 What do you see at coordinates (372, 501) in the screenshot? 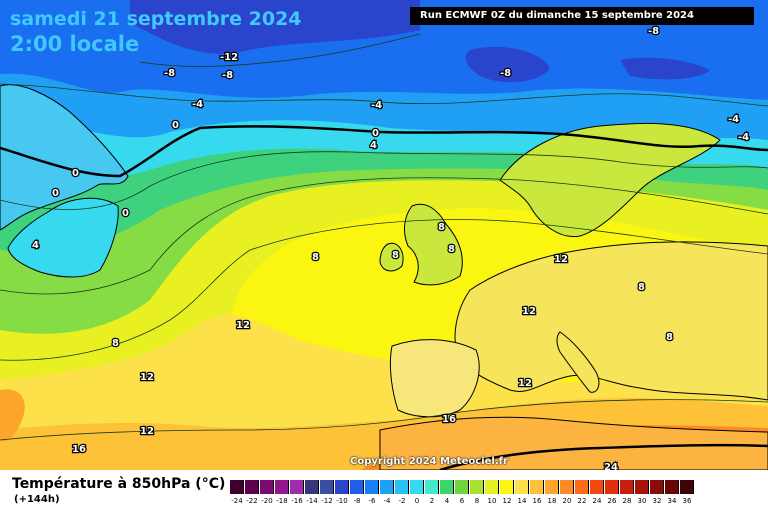
I see `scale-label: -6` at bounding box center [372, 501].